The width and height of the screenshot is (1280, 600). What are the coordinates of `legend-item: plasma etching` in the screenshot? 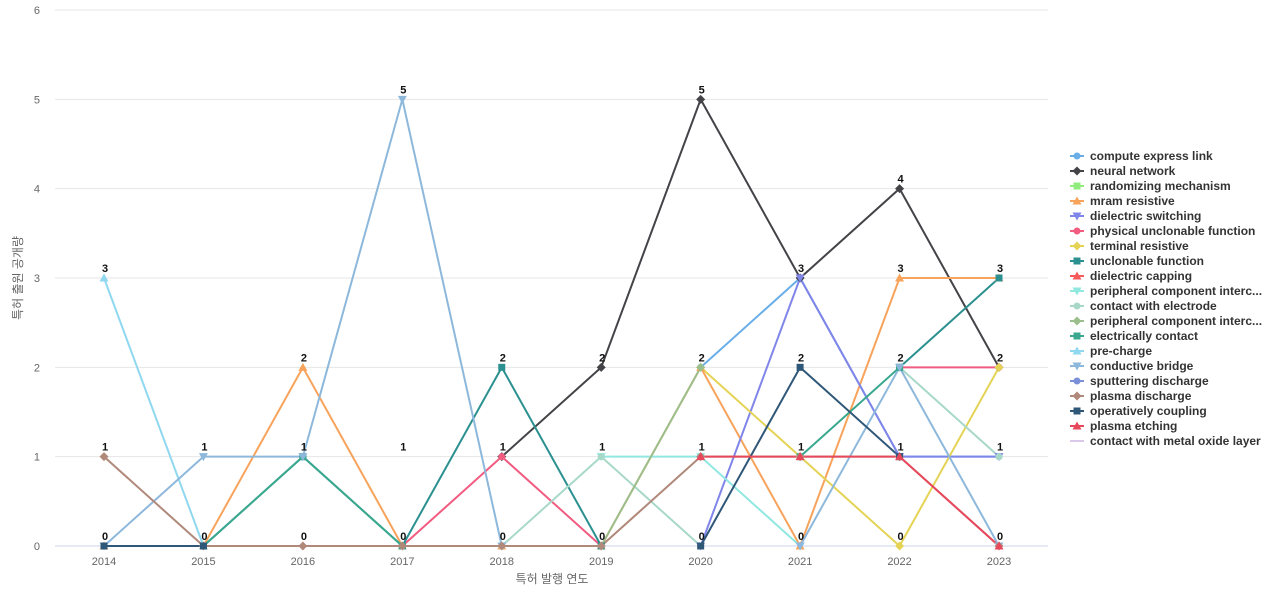 It's located at (1123, 426).